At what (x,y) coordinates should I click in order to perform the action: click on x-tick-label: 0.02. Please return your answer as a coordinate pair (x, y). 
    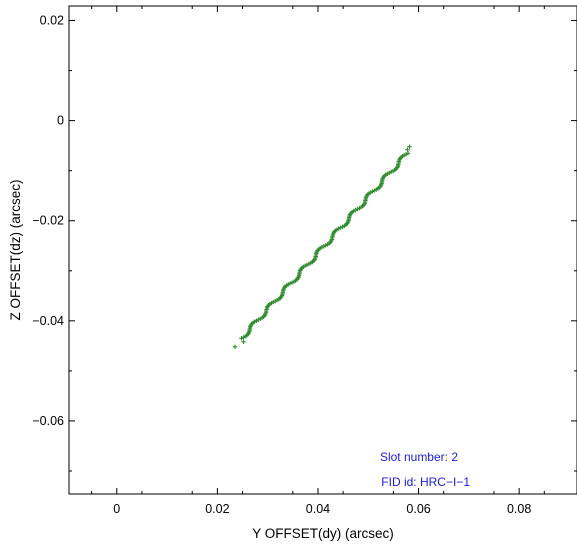
    Looking at the image, I should click on (217, 509).